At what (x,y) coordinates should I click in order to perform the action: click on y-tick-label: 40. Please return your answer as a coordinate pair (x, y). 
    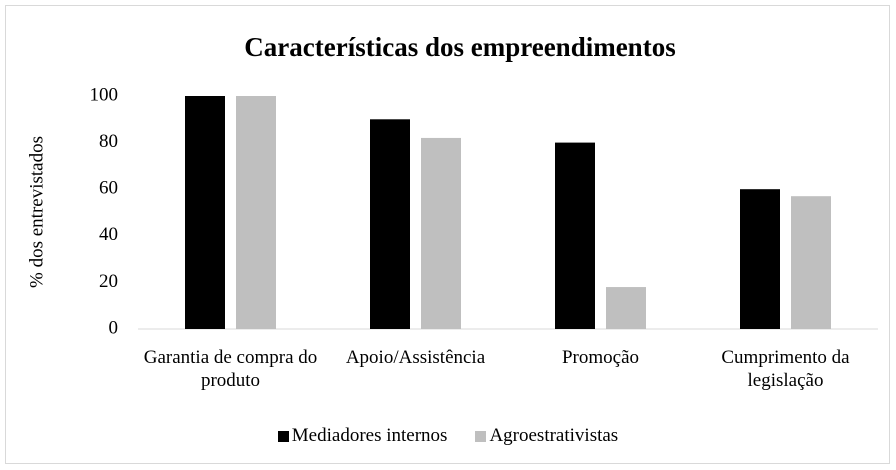
    Looking at the image, I should click on (108, 234).